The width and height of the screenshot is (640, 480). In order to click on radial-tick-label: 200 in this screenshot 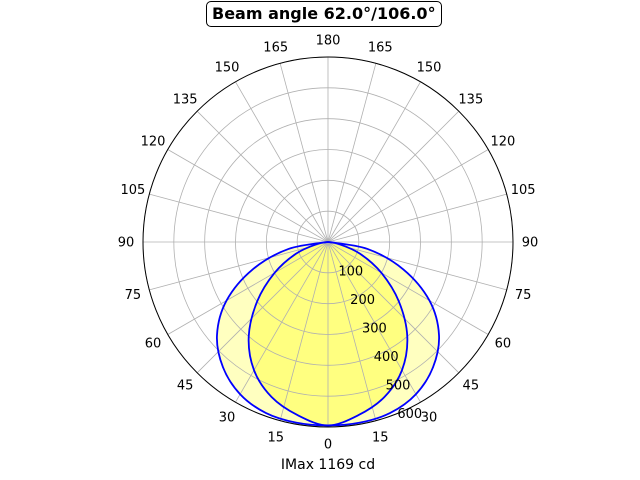, I will do `click(362, 300)`.